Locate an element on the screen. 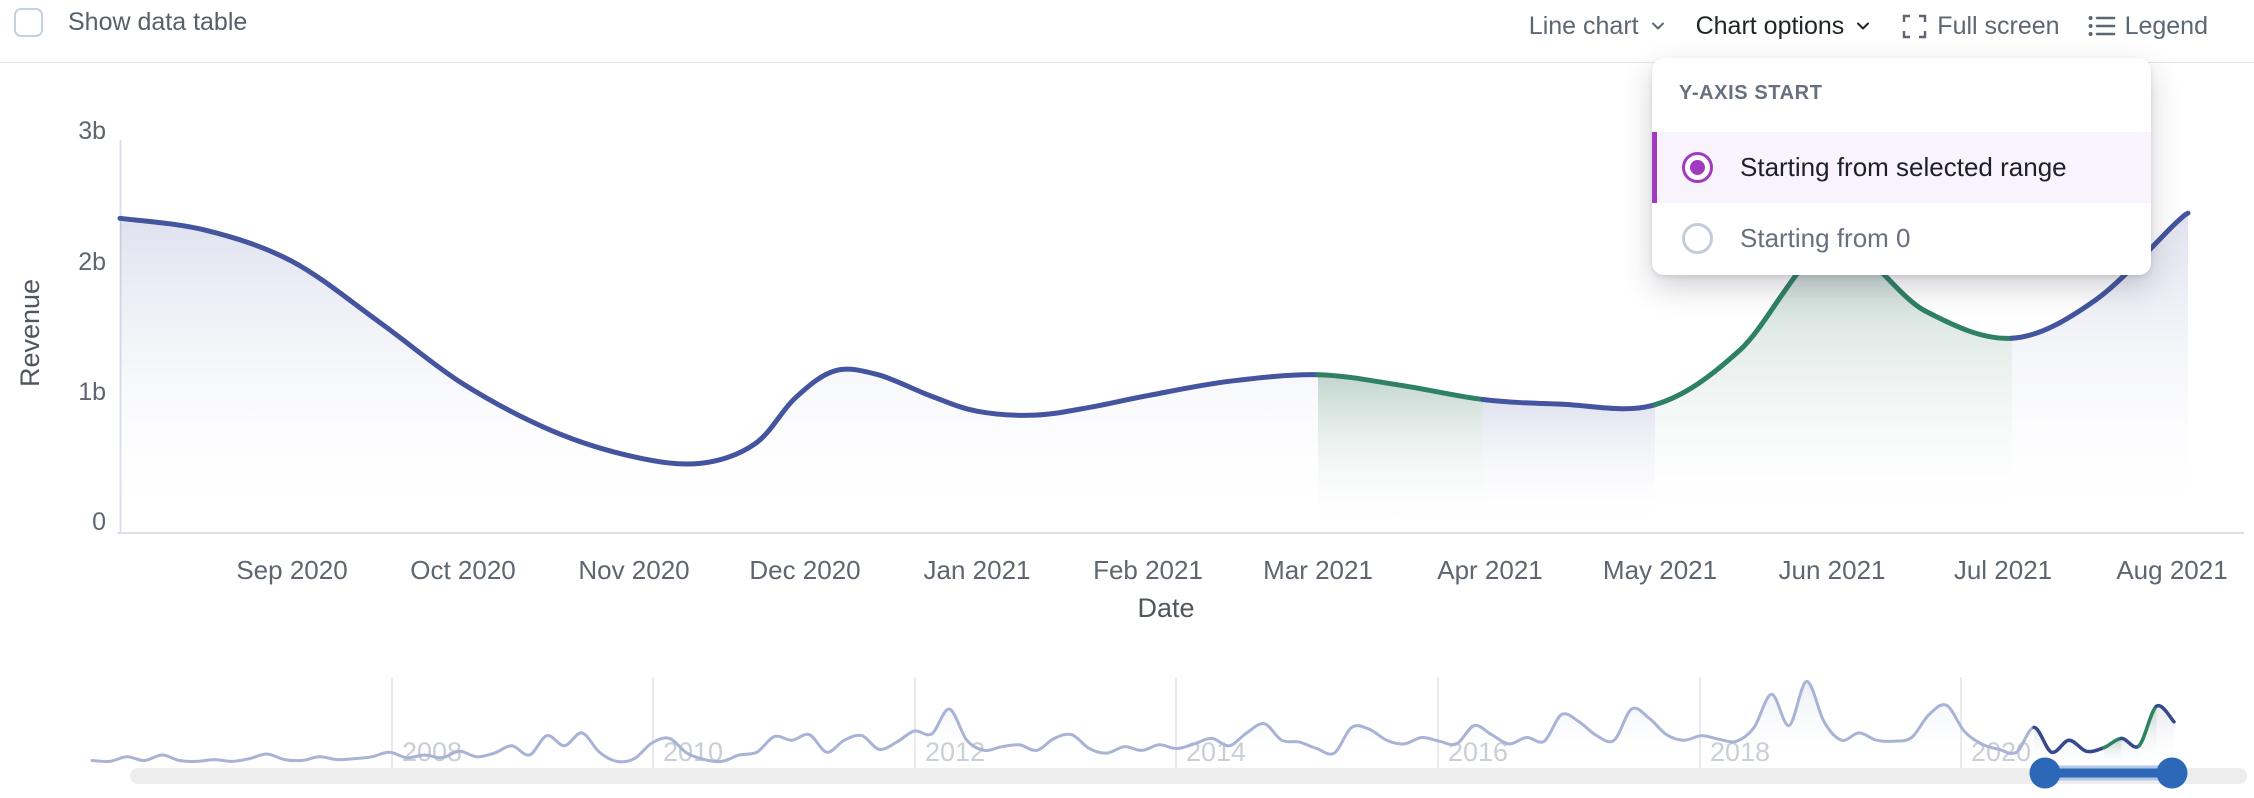 This screenshot has height=798, width=2254. option-starting-from-selected-range: Starting from selected range is located at coordinates (1901, 167).